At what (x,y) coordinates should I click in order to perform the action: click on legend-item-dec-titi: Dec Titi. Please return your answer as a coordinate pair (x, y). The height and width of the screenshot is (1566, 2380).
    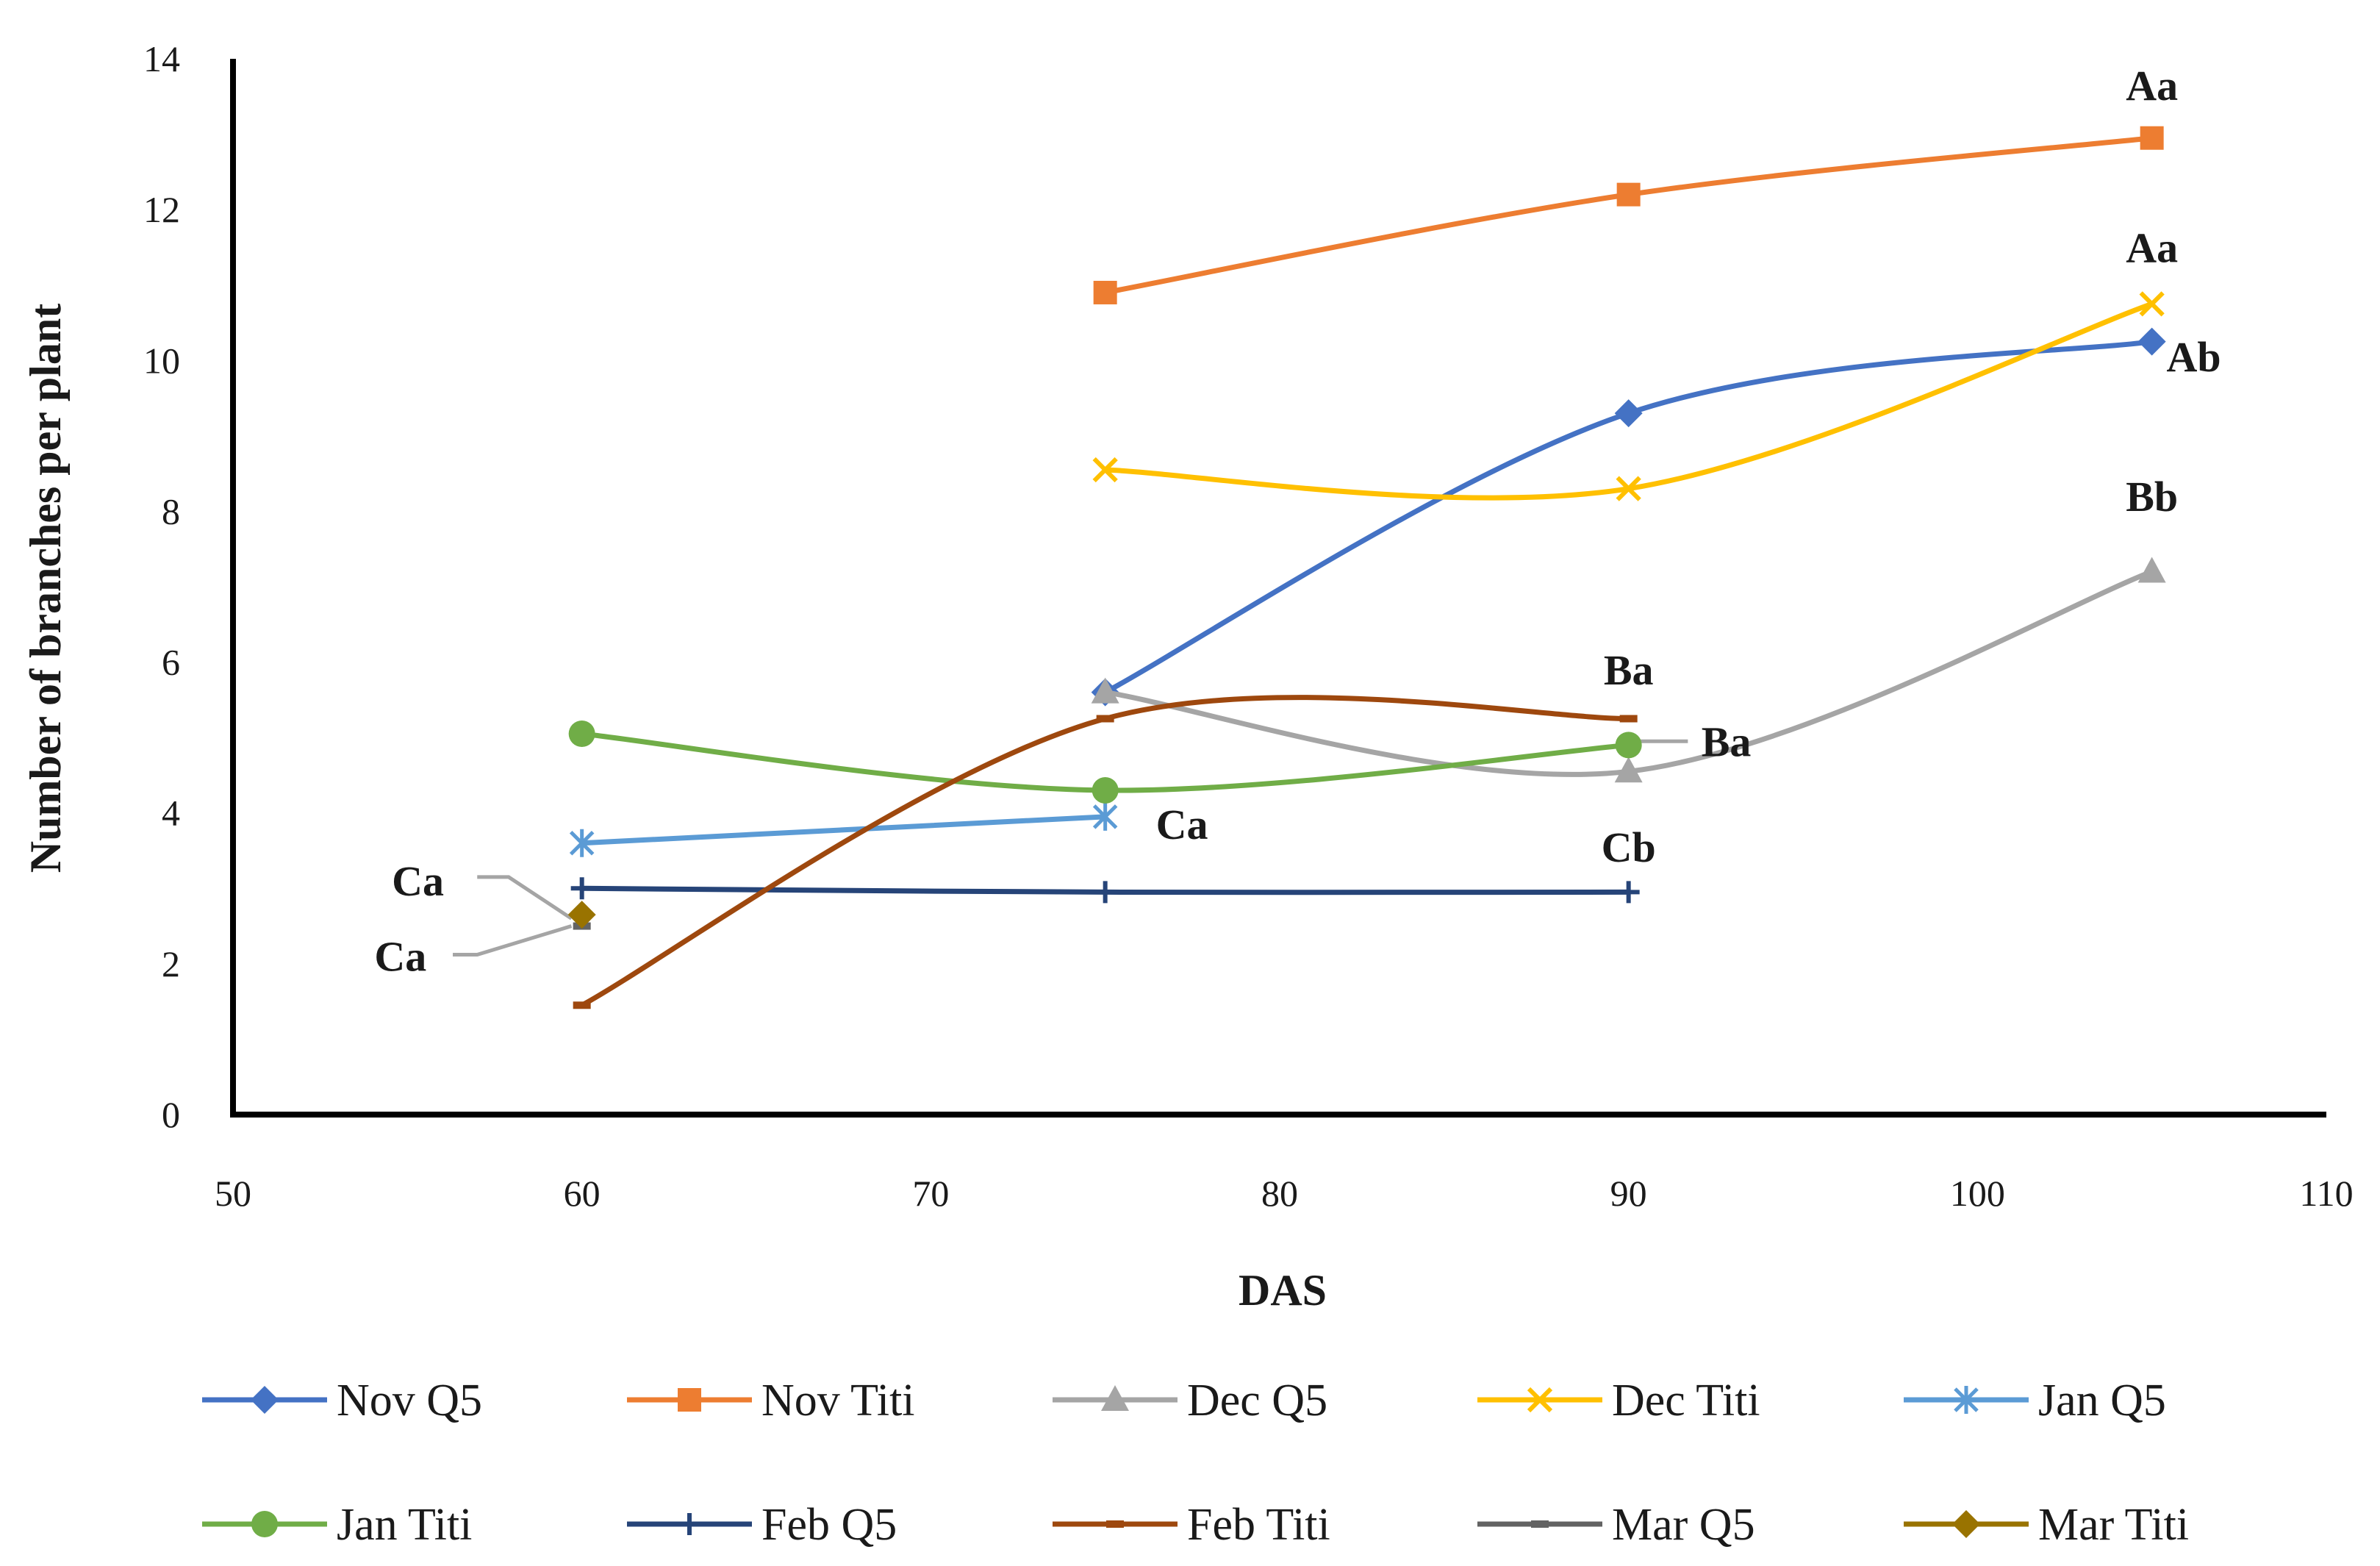
    Looking at the image, I should click on (1618, 1401).